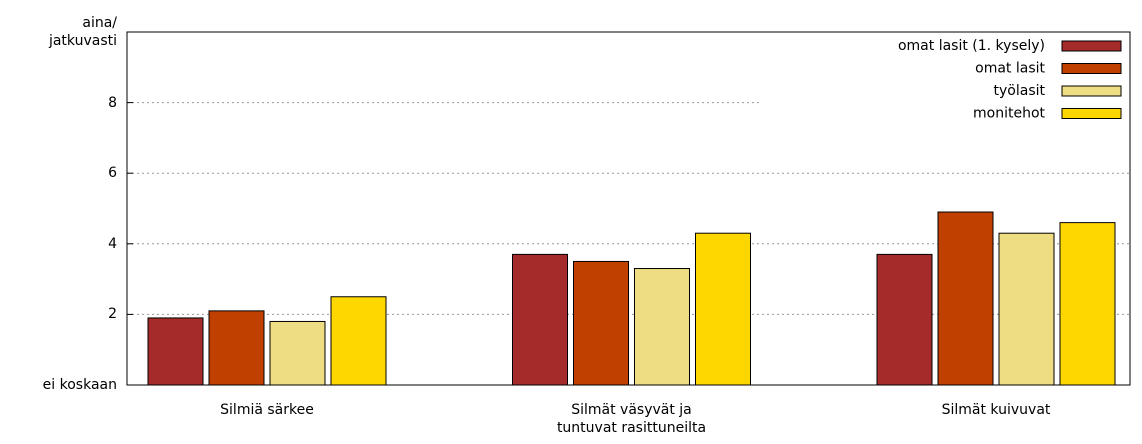 Image resolution: width=1142 pixels, height=444 pixels. Describe the element at coordinates (112, 173) in the screenshot. I see `y-tick-label: 6` at that location.